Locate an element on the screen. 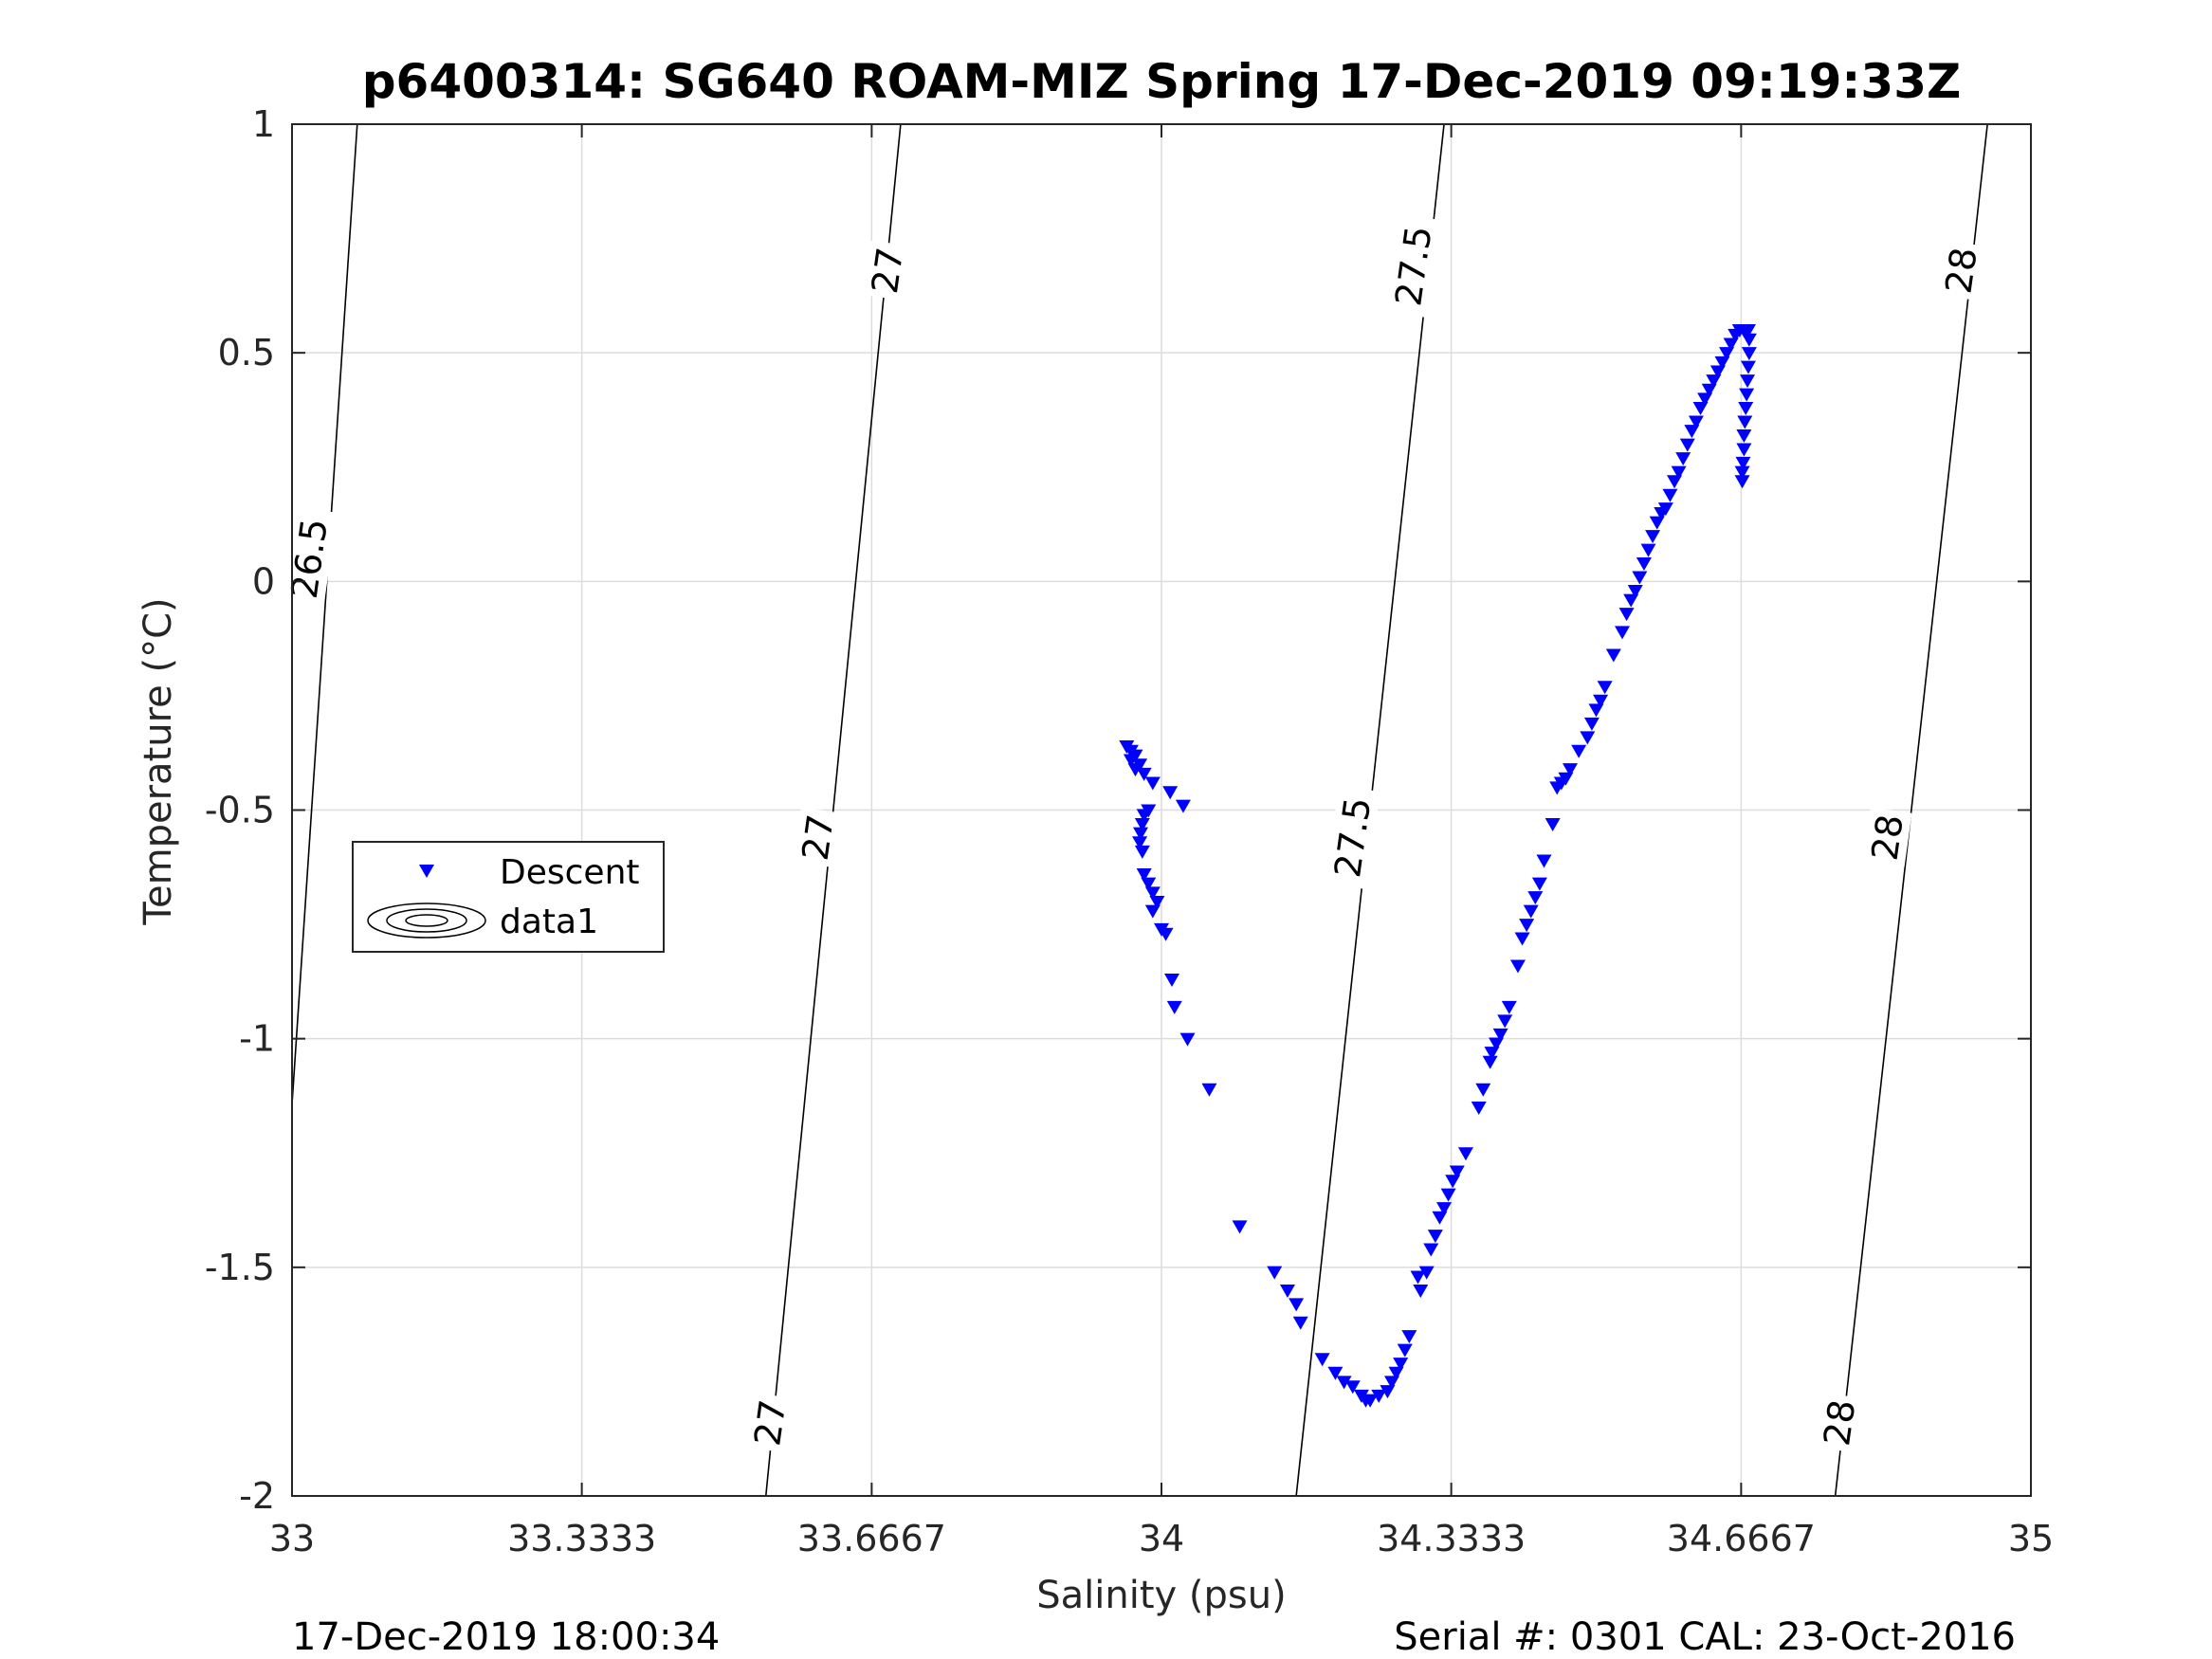 The height and width of the screenshot is (1659, 2212). y-tick-label: -1.5 is located at coordinates (240, 1267).